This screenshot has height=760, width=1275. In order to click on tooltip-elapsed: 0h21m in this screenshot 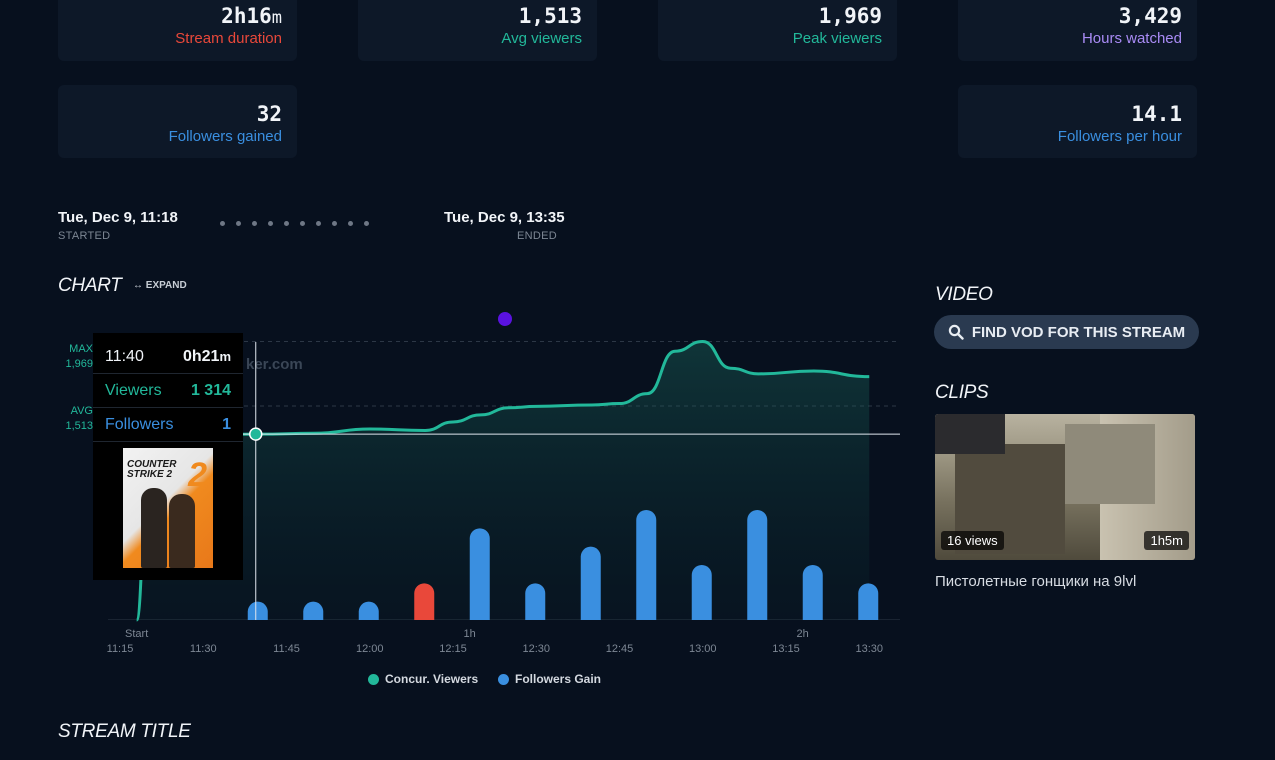, I will do `click(206, 356)`.